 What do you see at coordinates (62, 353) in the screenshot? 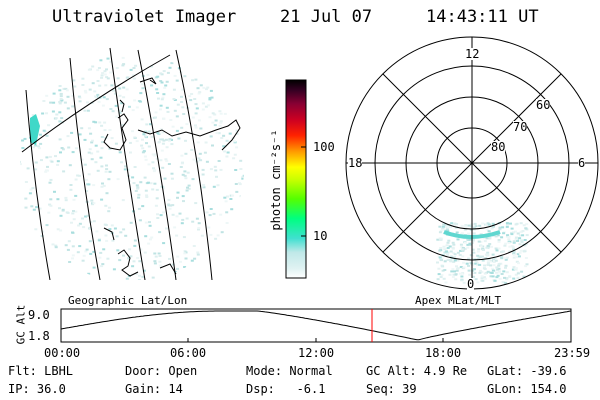
I see `altitude-xtick-0000: 00:00` at bounding box center [62, 353].